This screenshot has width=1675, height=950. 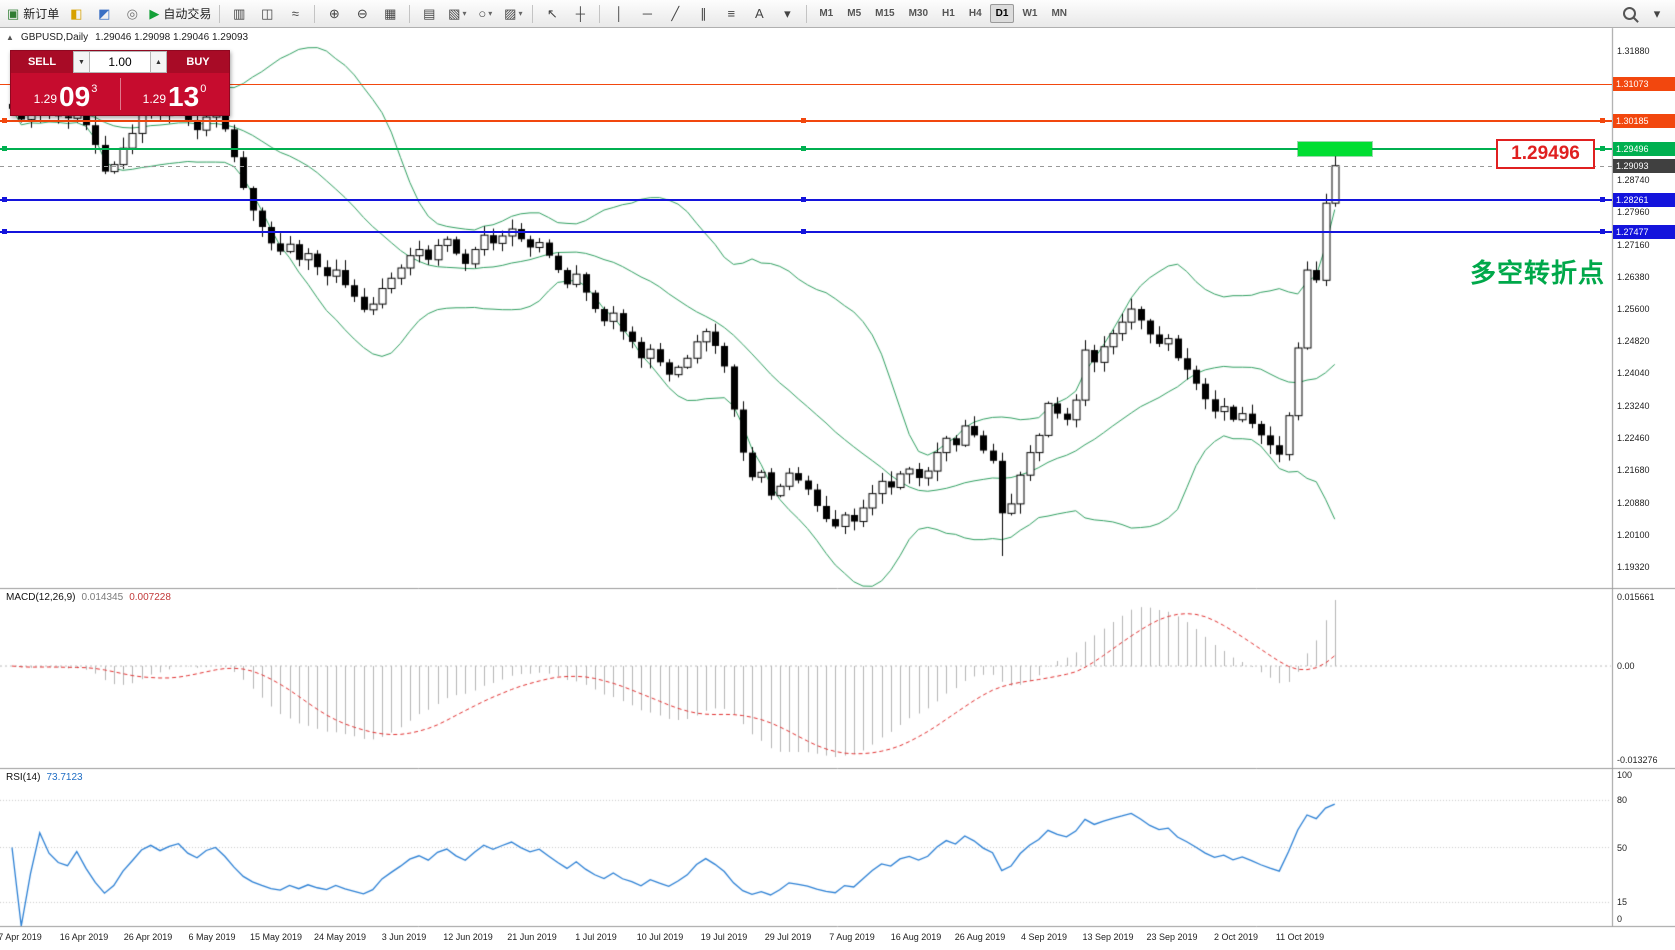 I want to click on objects-dropdown-icon: ▾, so click(x=787, y=14).